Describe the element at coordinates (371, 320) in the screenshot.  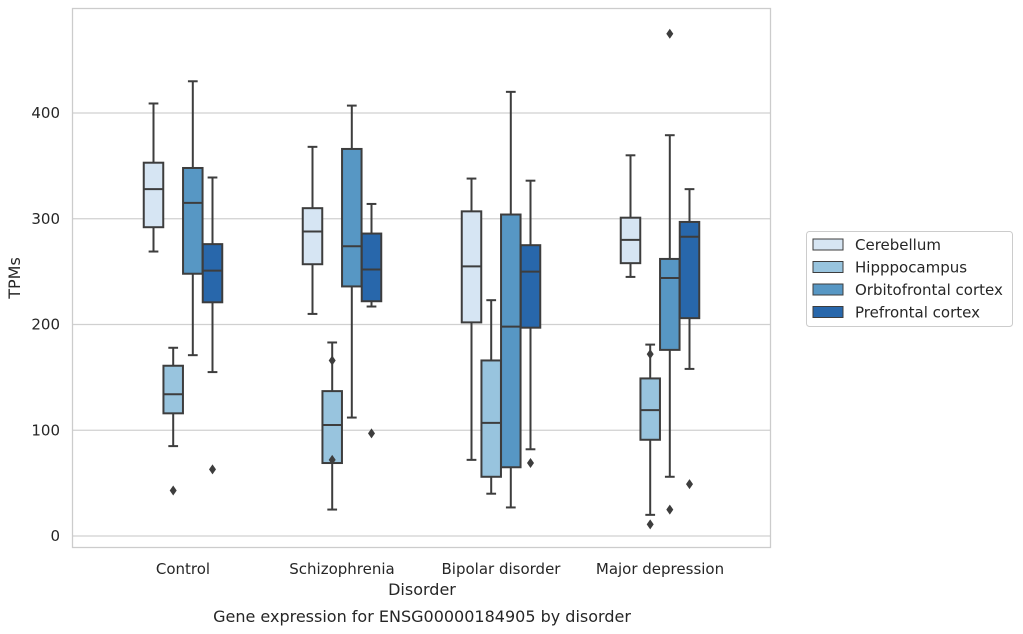
I see `box-prefrontal-cortex-schizophrenia` at that location.